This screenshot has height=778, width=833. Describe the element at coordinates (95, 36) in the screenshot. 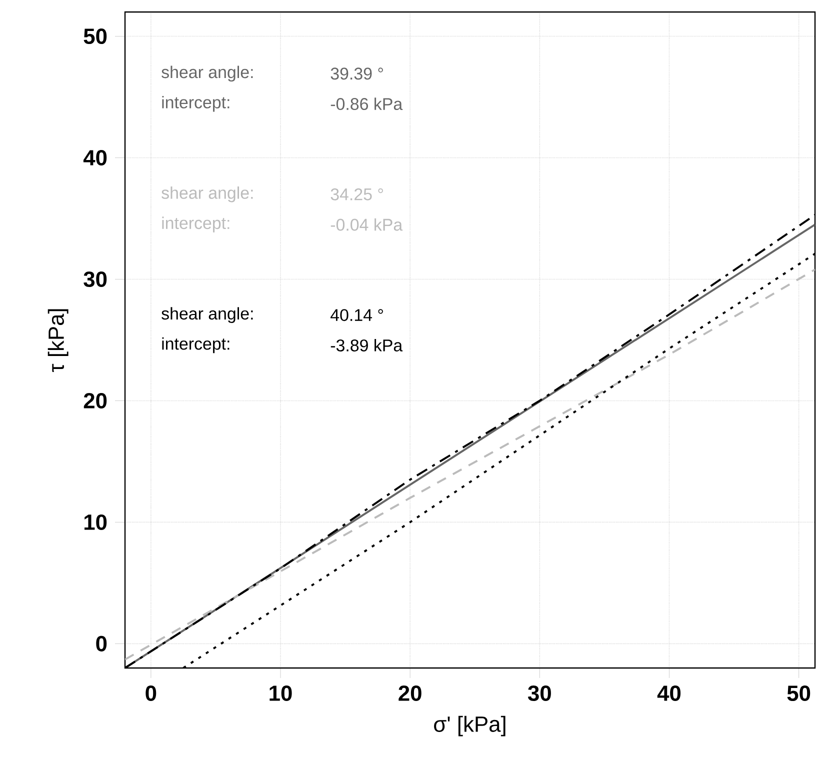

I see `y-tick-label: 50` at that location.